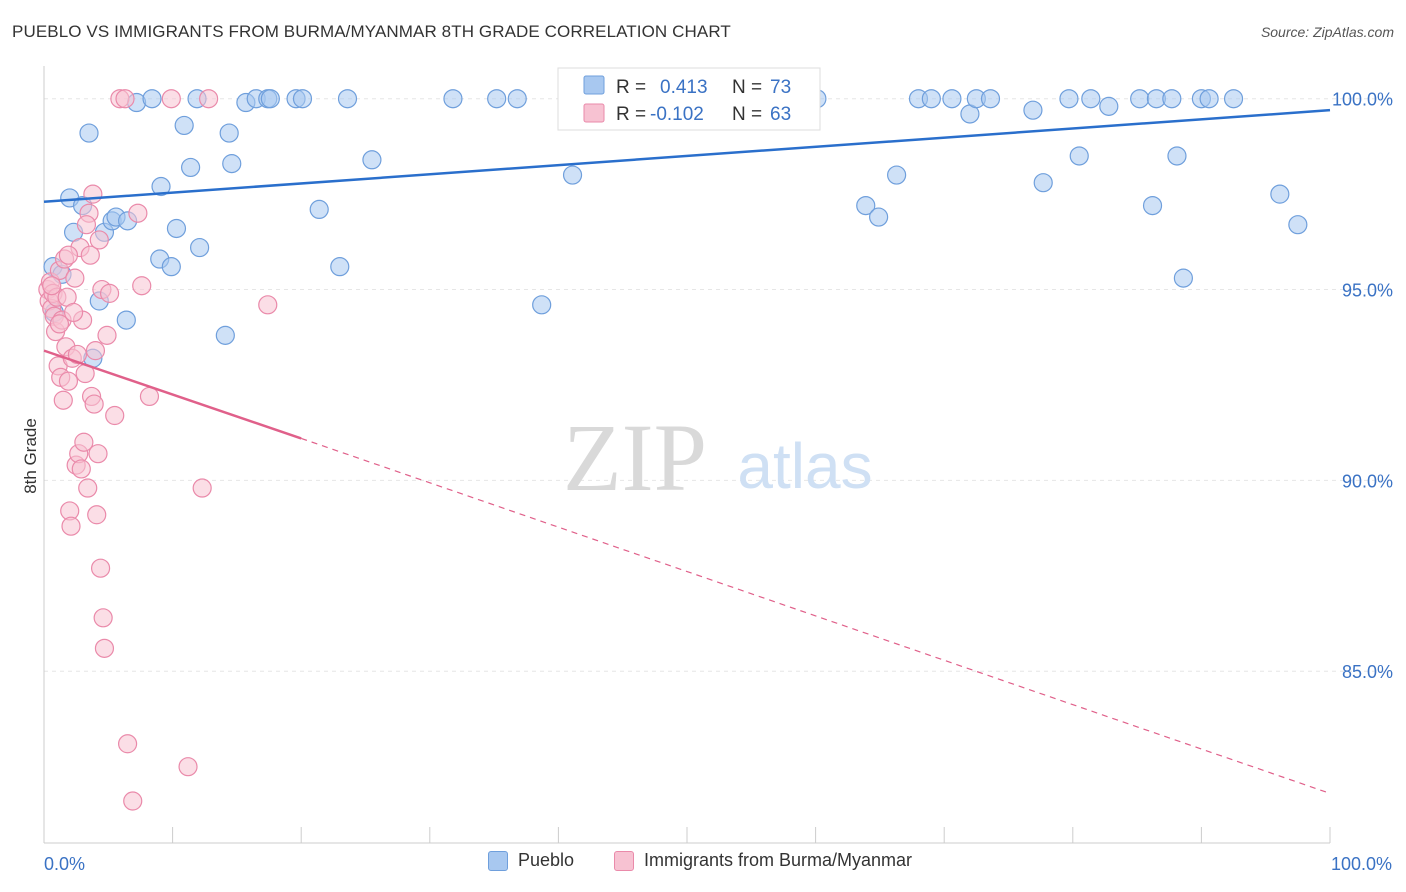 The width and height of the screenshot is (1406, 892). Describe the element at coordinates (635, 457) in the screenshot. I see `watermark-zip: ZIP` at that location.